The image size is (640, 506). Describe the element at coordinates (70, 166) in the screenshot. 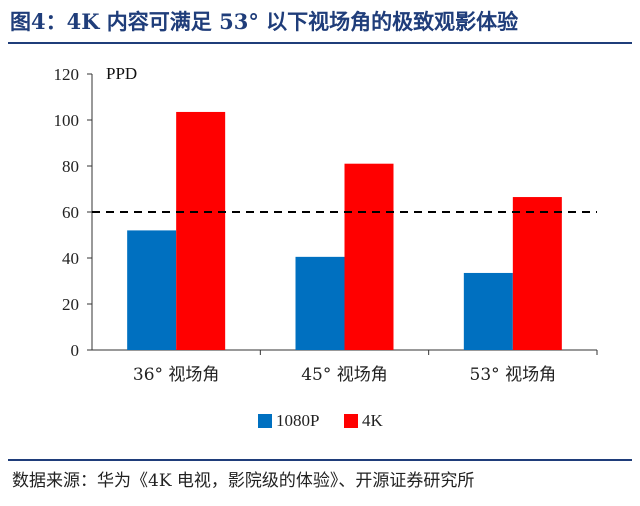

I see `y-tick-label: 80` at that location.